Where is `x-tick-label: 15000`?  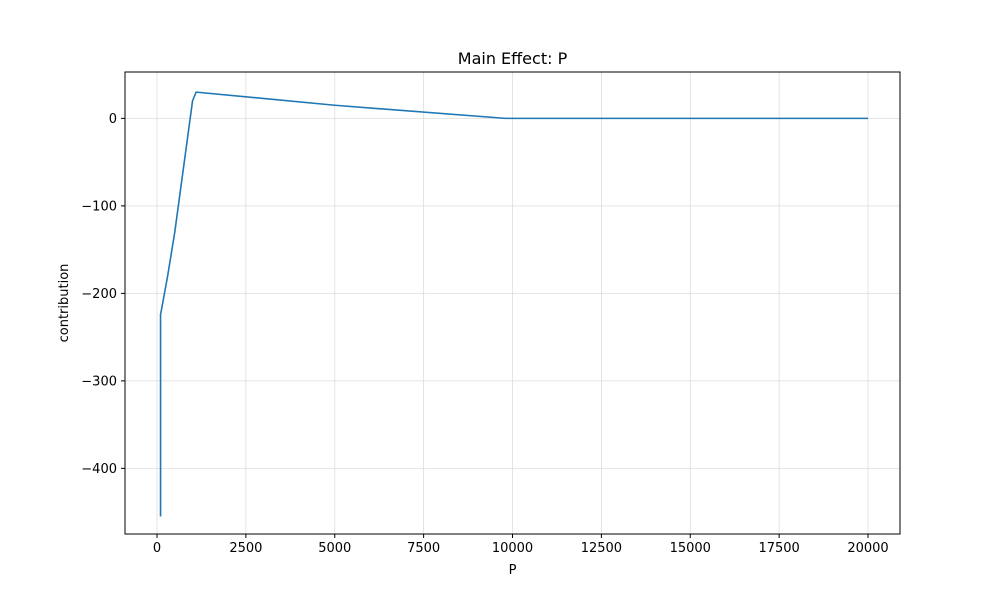 x-tick-label: 15000 is located at coordinates (690, 548).